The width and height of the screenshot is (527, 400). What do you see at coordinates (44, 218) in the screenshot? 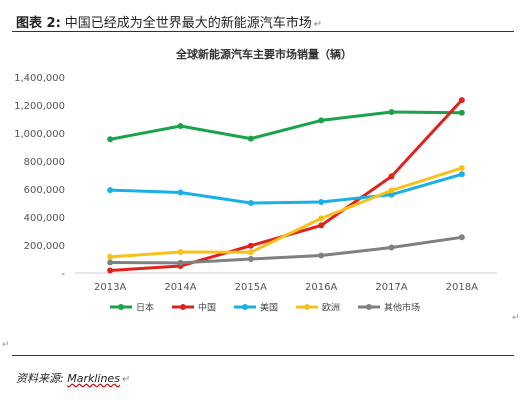
I see `y-tick-label: 400,000` at bounding box center [44, 218].